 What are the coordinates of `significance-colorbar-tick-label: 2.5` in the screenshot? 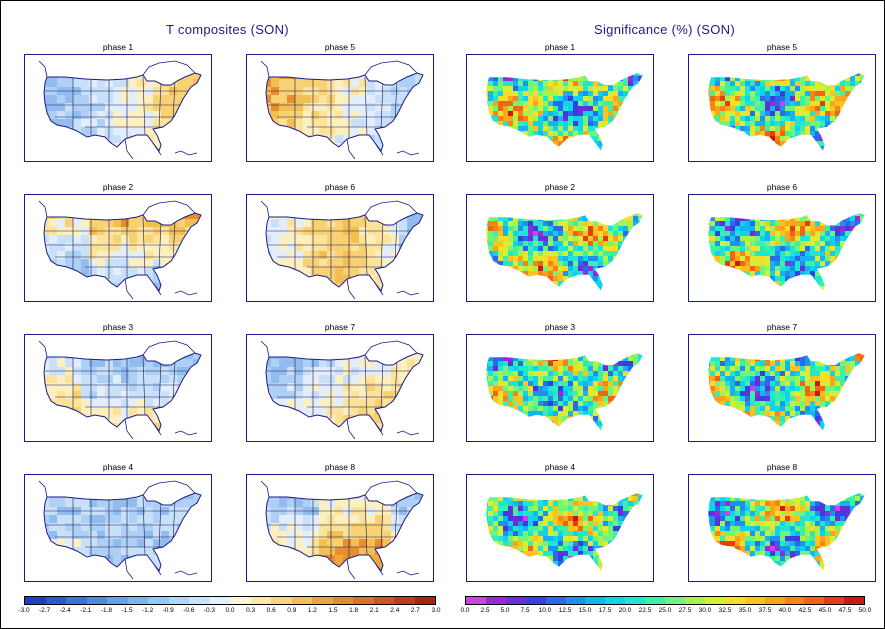 It's located at (485, 610).